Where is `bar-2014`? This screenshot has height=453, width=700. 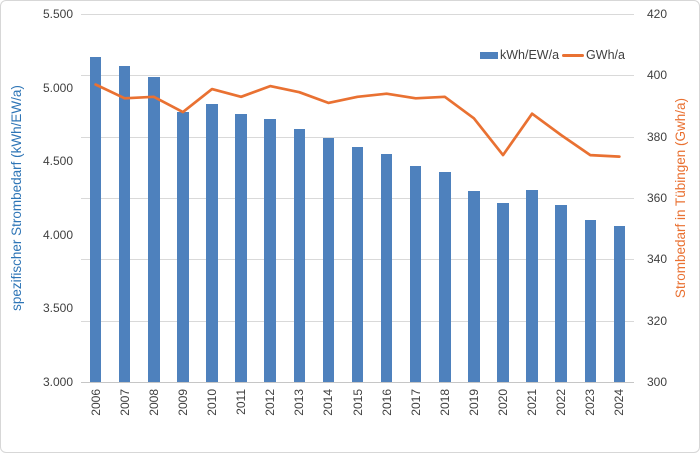 bar-2014 is located at coordinates (328, 259).